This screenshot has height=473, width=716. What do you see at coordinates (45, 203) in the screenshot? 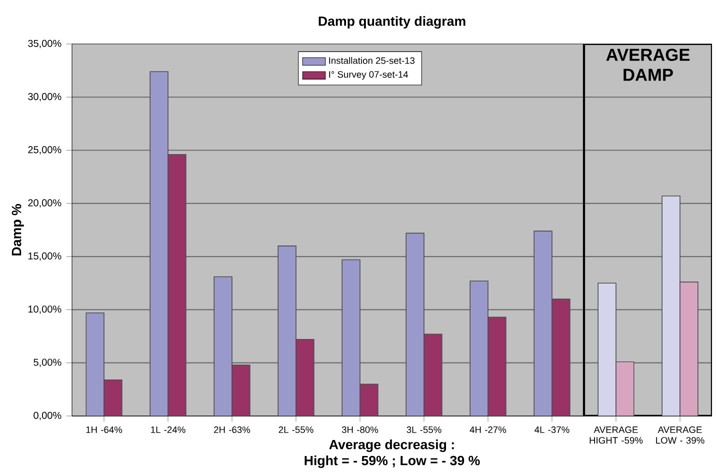
I see `y-tick-label: 20,00%` at bounding box center [45, 203].